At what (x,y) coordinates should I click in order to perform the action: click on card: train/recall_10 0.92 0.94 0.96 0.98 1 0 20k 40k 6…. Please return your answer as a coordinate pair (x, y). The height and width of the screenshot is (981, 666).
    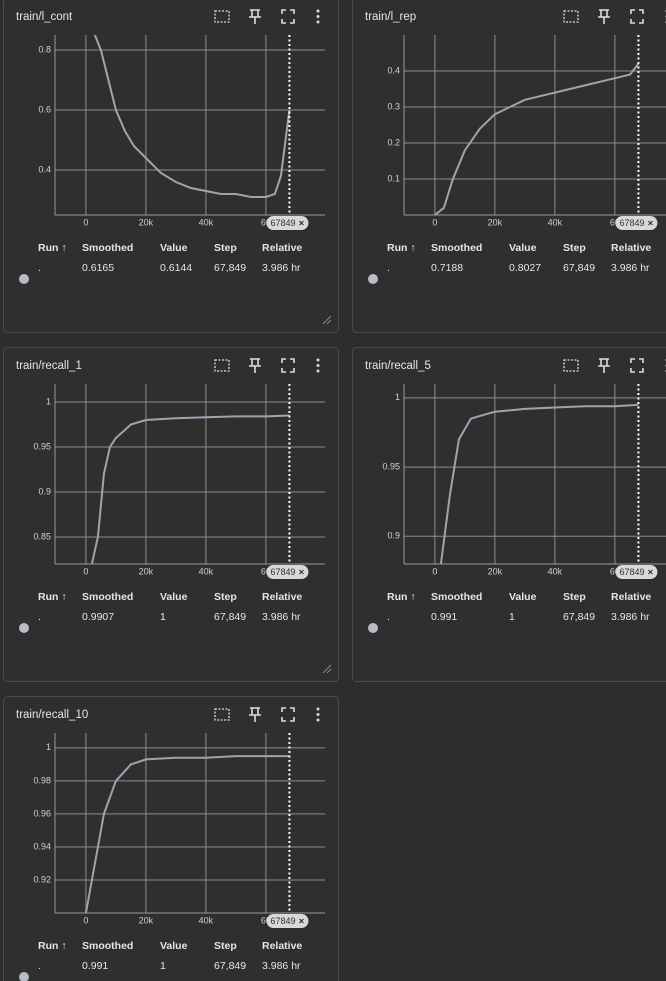
    Looking at the image, I should click on (171, 838).